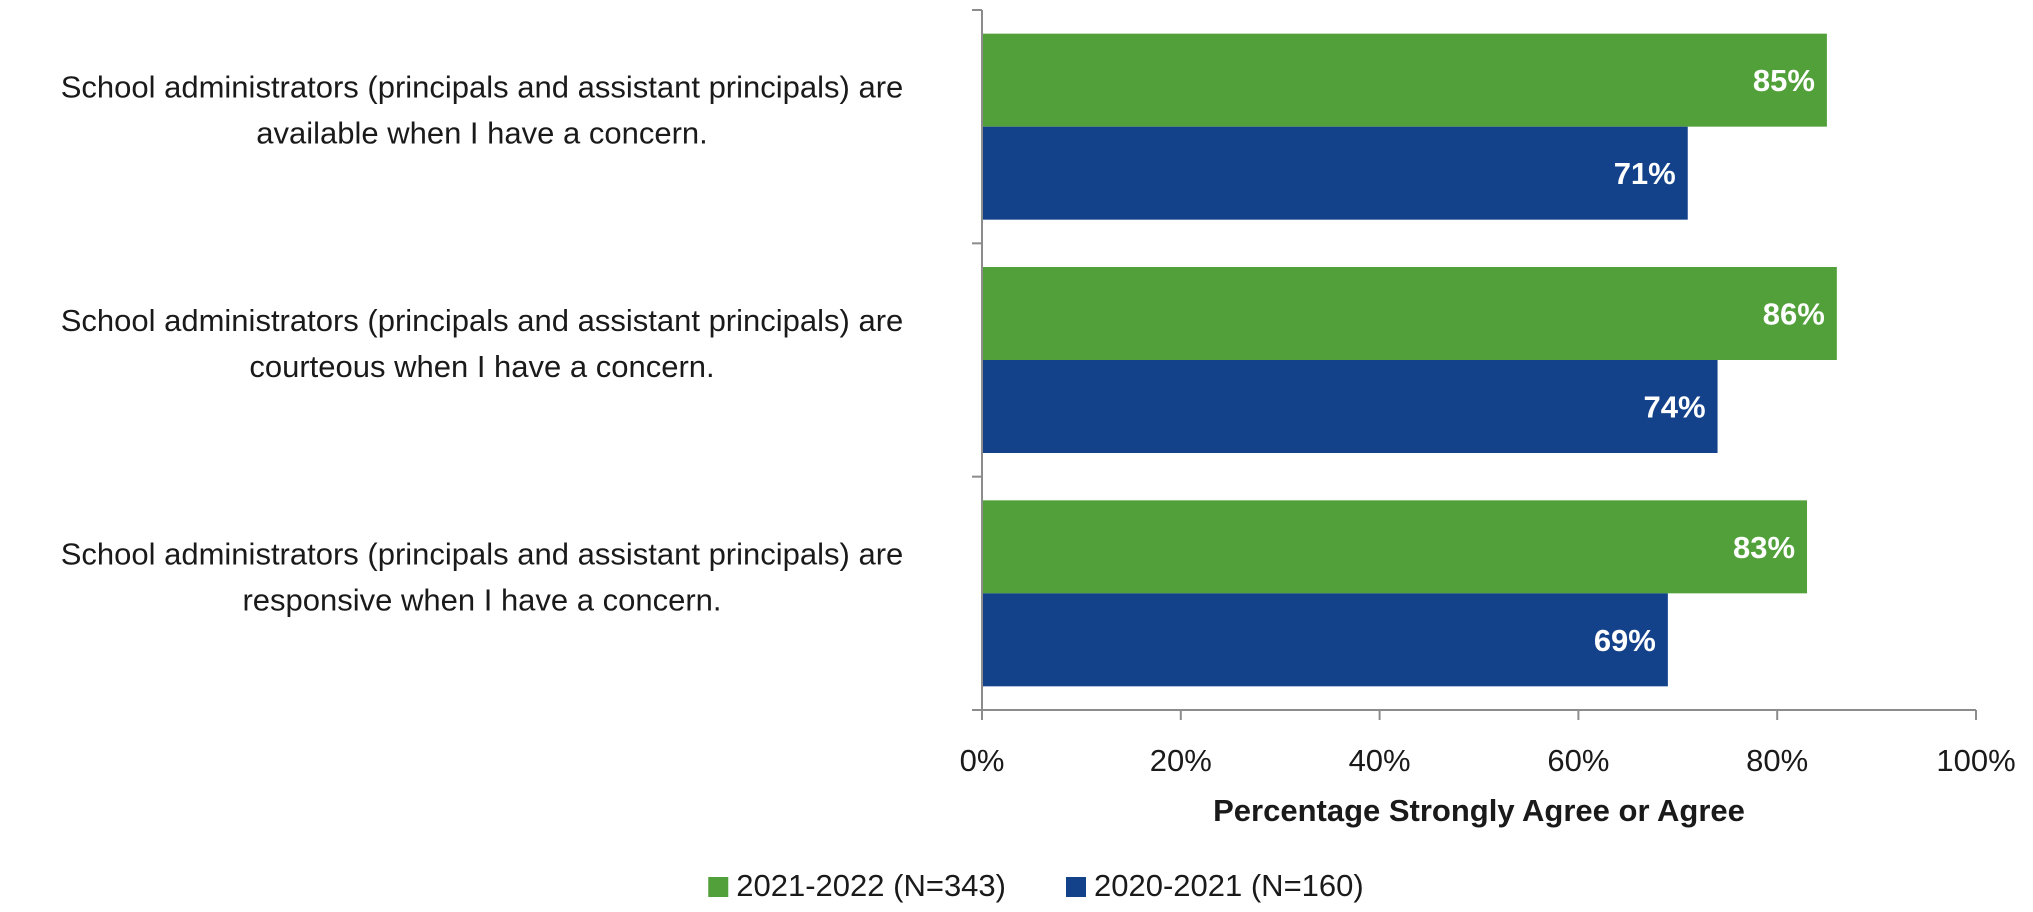 This screenshot has height=912, width=2033. Describe the element at coordinates (871, 885) in the screenshot. I see `legend-label: 2021-2022 (N=343)` at that location.